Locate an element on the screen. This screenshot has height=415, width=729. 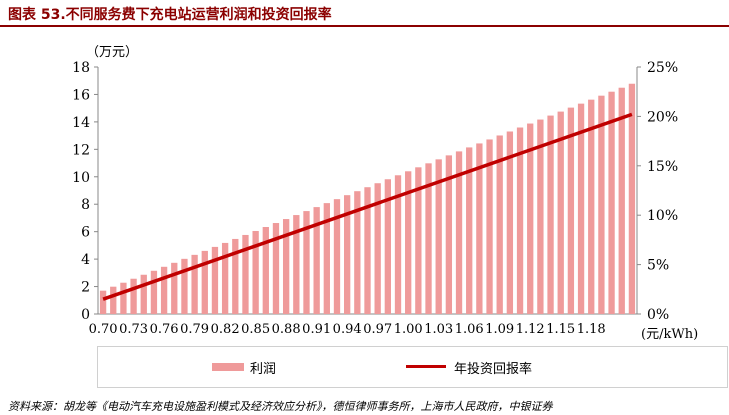
x-tick-label: 0.91 is located at coordinates (316, 329).